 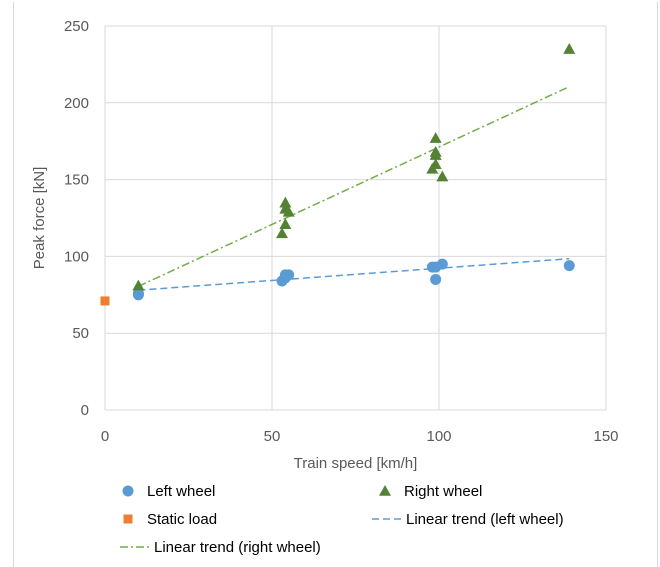 I want to click on trendline, so click(x=354, y=274).